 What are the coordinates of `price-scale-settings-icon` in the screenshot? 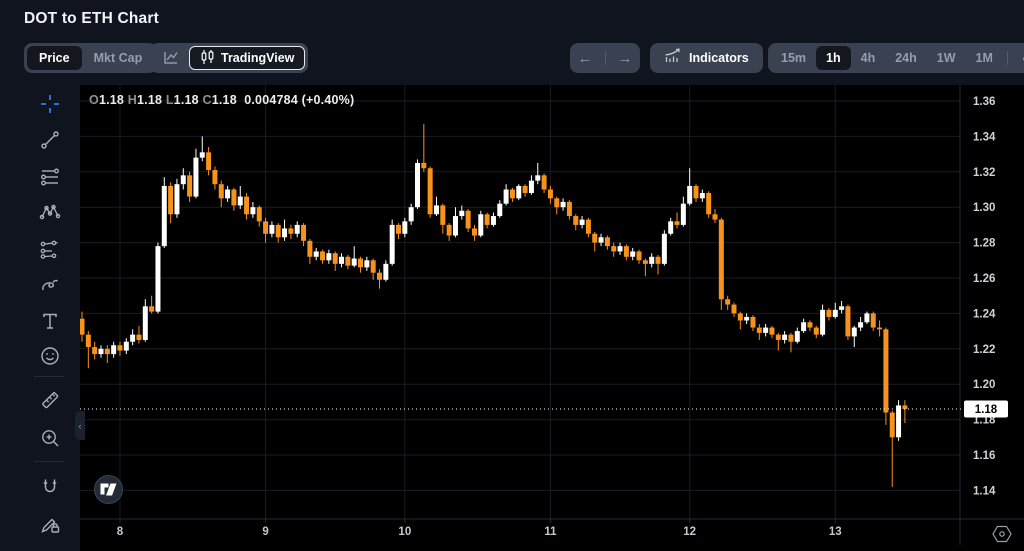 It's located at (1002, 534).